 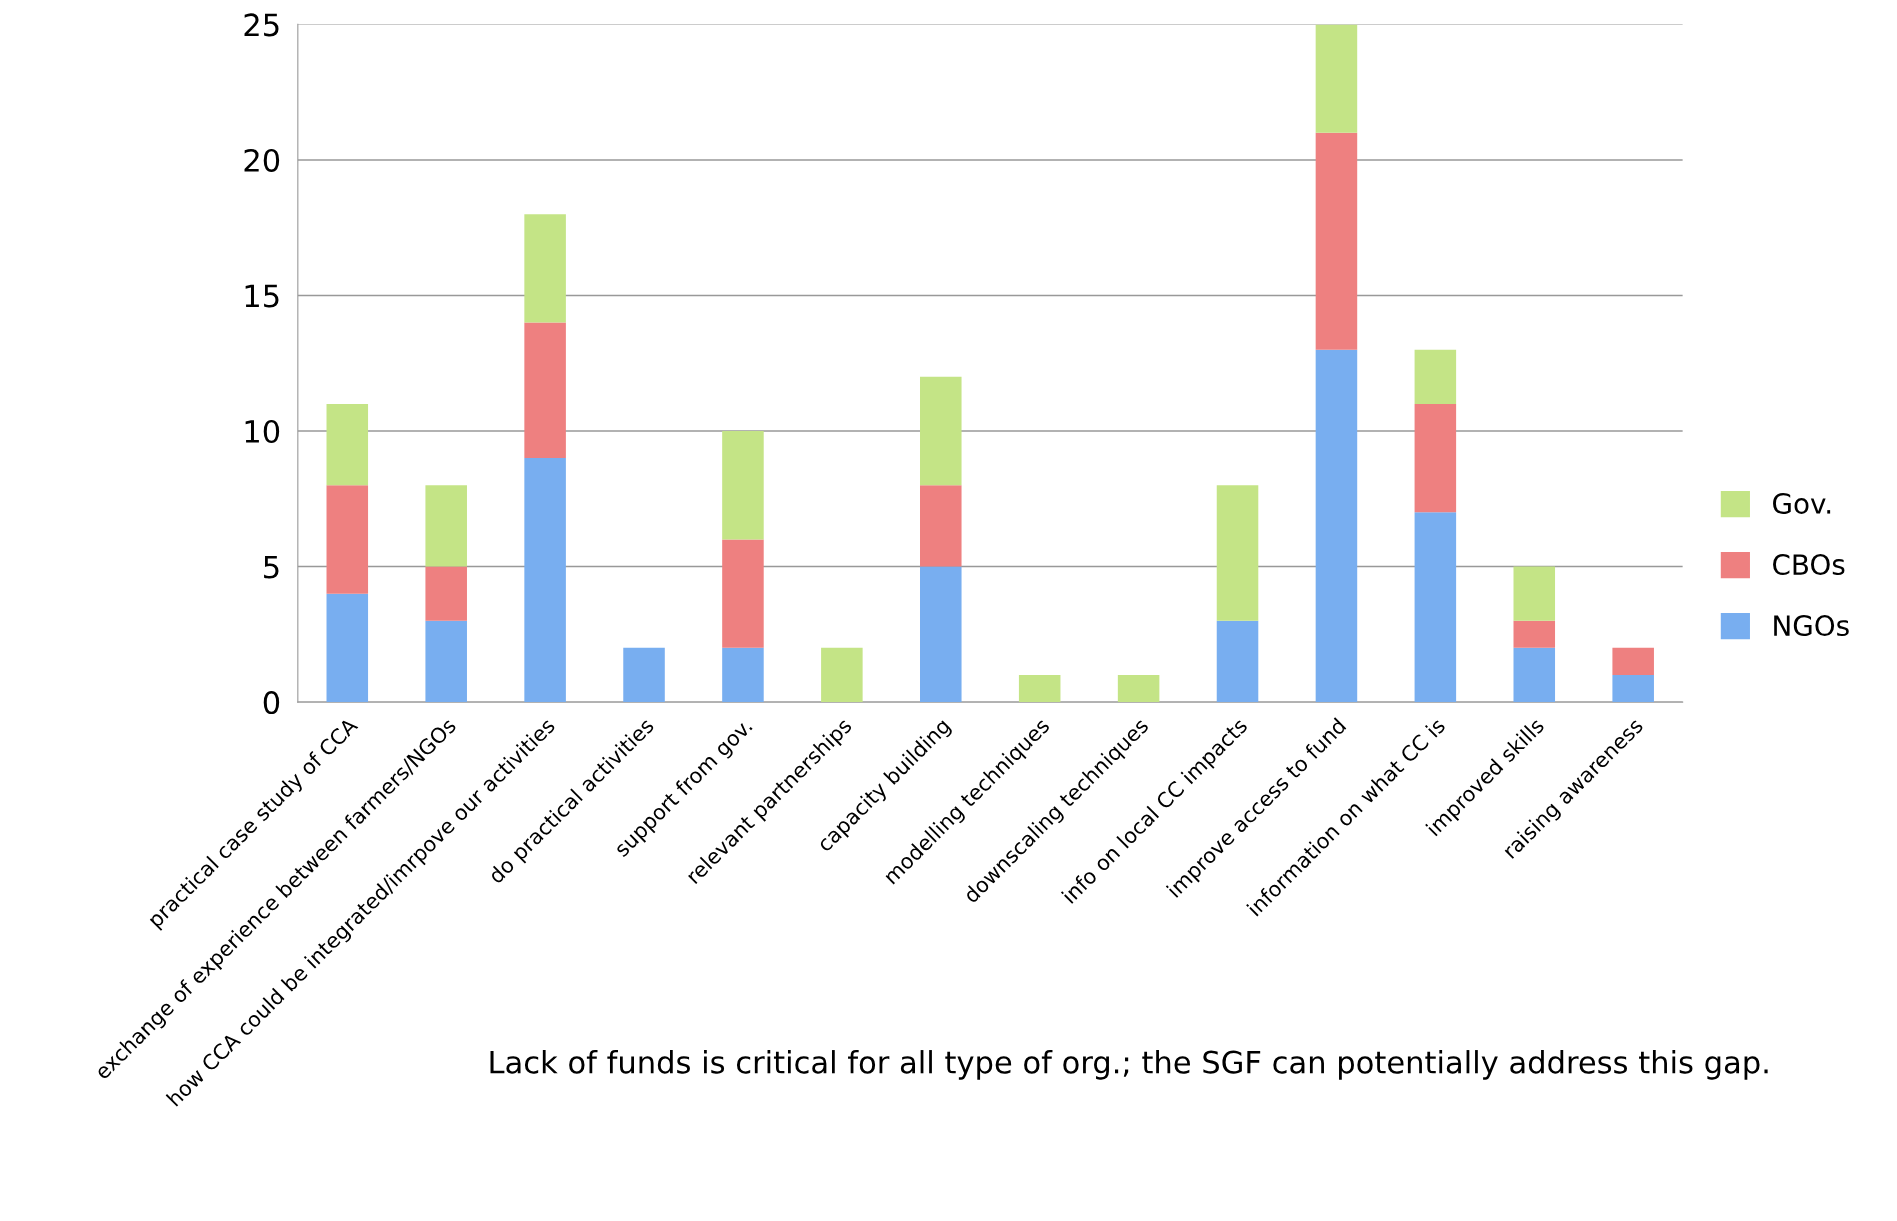 I want to click on y-tick-label: 20, so click(x=262, y=160).